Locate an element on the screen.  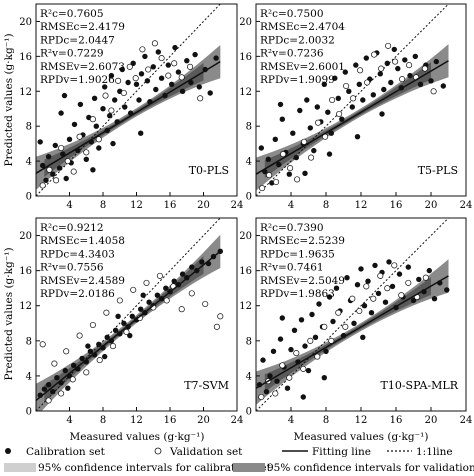
y-axis-label-top: Predicted values (g·kg⁻¹) is located at coordinates (9, 99).